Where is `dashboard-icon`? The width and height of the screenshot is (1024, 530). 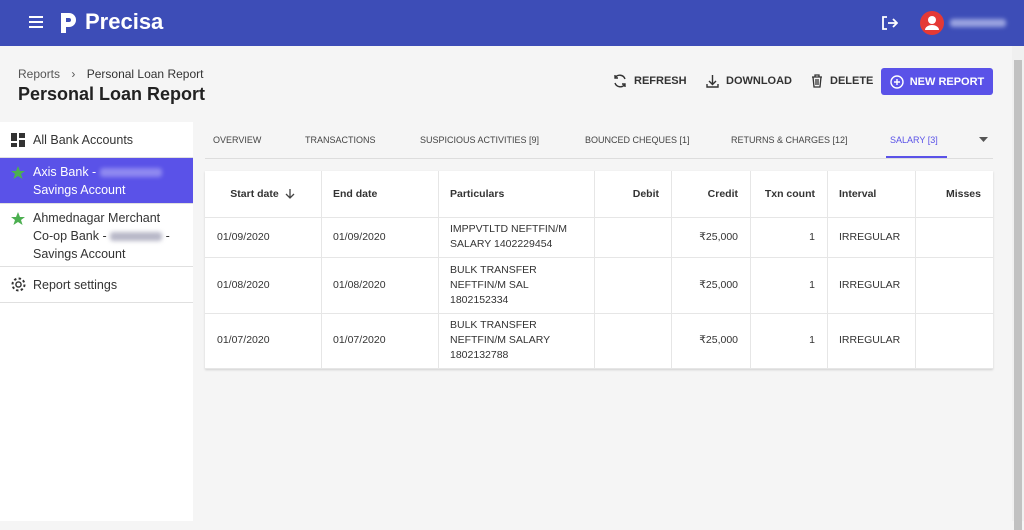
dashboard-icon is located at coordinates (18, 140).